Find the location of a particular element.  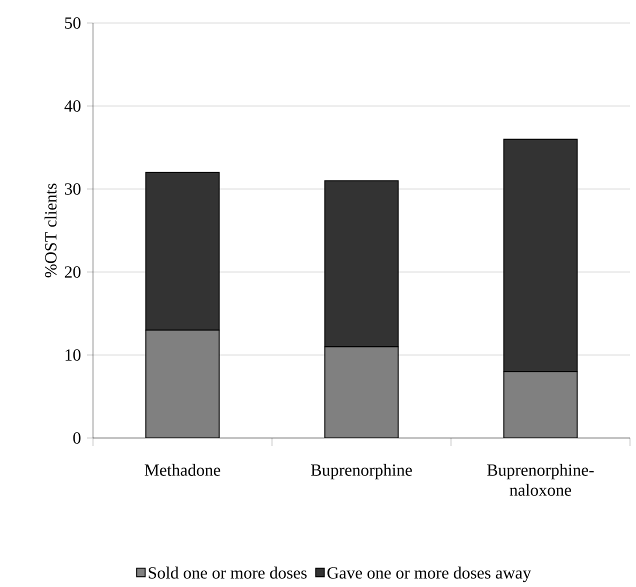

x-tick-label: Methadone is located at coordinates (182, 470).